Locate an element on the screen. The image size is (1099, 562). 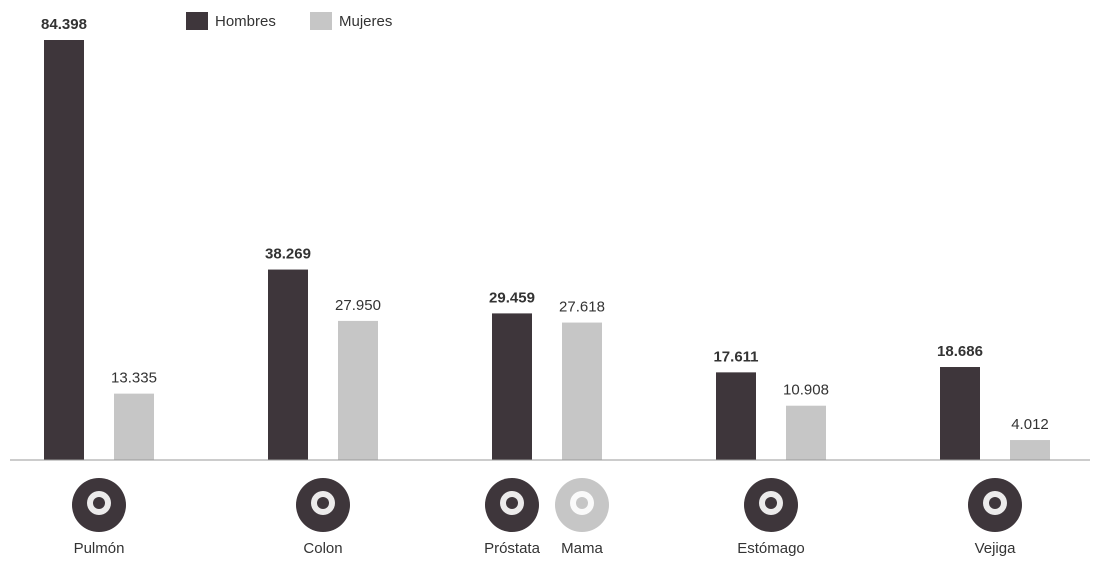
category-label: Pulmón is located at coordinates (99, 548).